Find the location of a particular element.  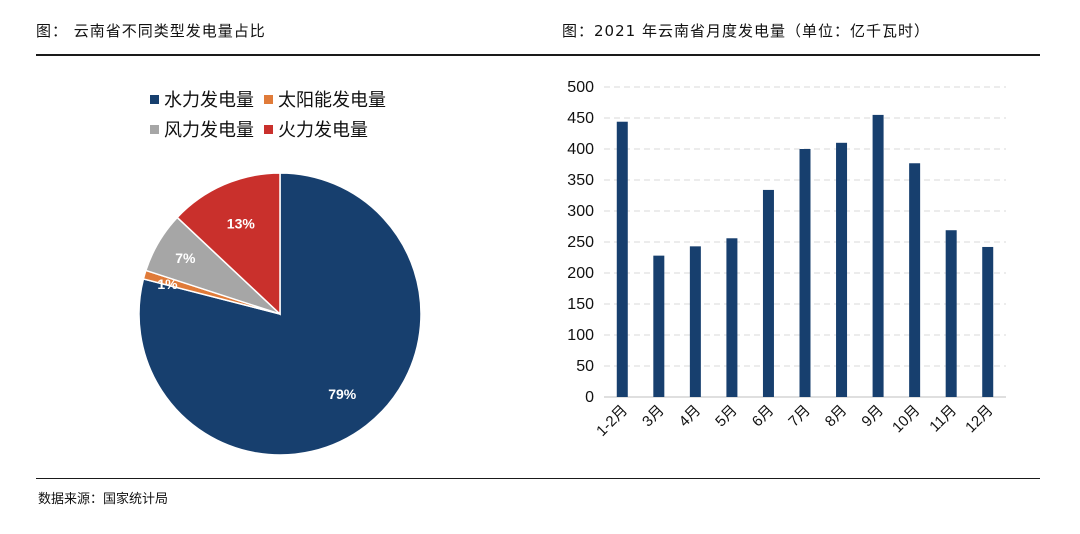

pie-label-thermal: 13% is located at coordinates (241, 223).